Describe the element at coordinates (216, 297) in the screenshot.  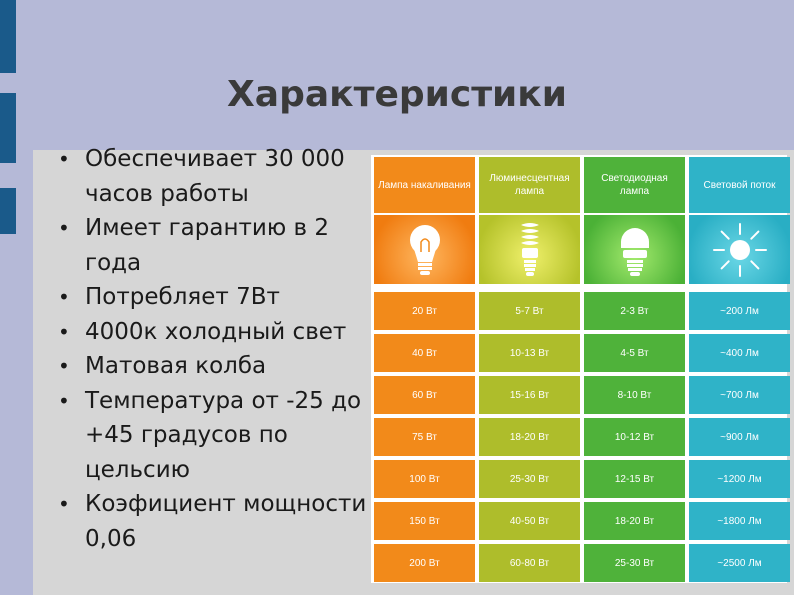
I see `bullet-item: • Потребляет 7Вт` at that location.